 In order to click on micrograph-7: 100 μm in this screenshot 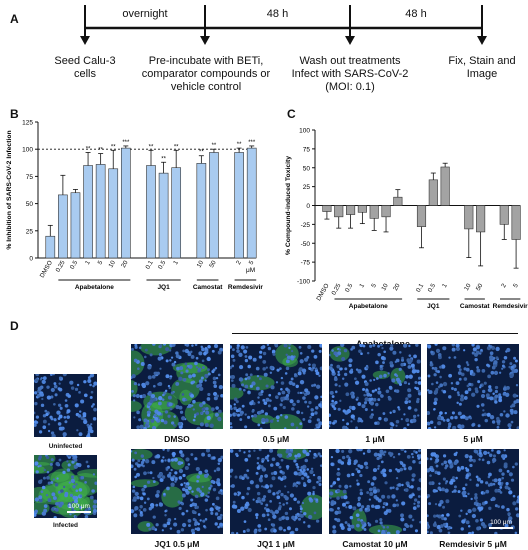, I will do `click(473, 491)`.